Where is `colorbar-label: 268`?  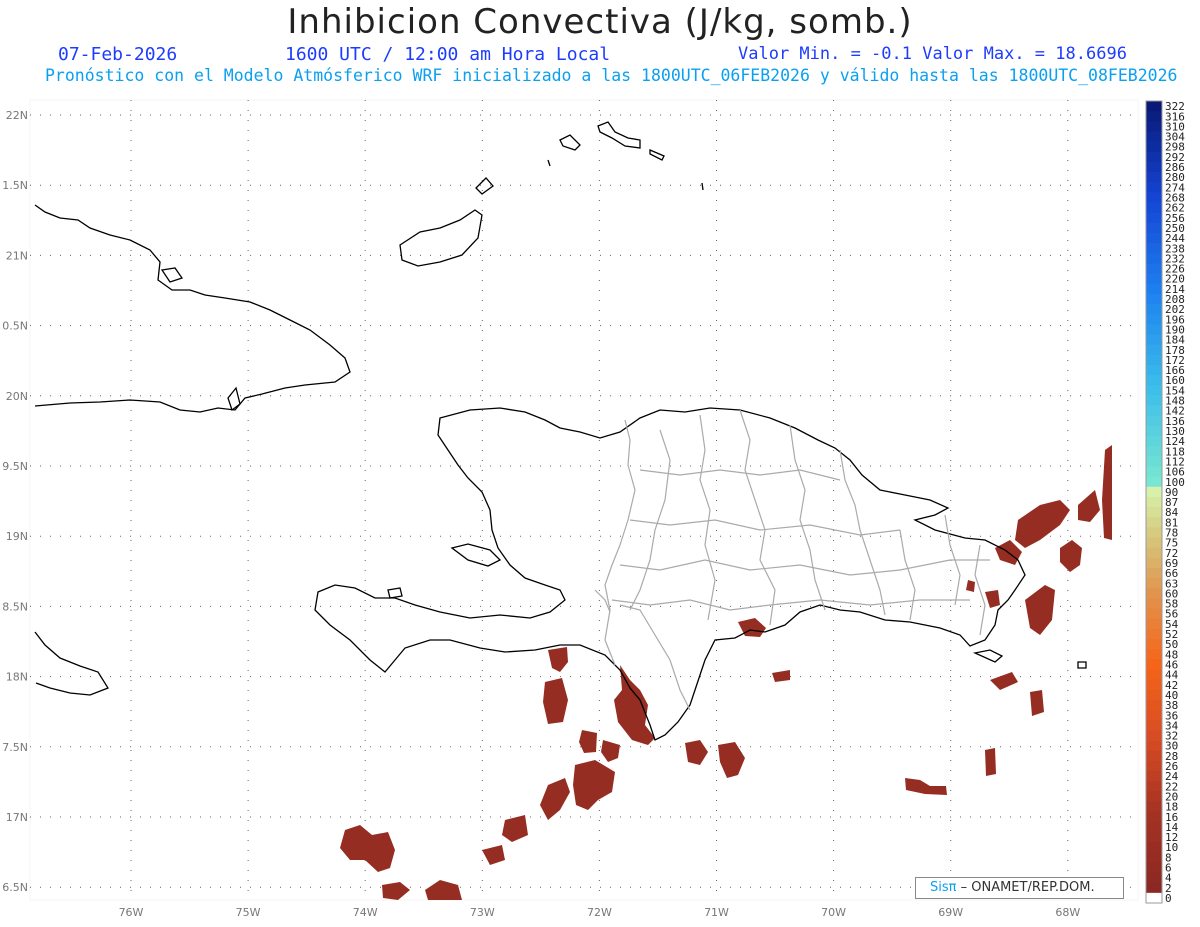
colorbar-label: 268 is located at coordinates (1175, 198).